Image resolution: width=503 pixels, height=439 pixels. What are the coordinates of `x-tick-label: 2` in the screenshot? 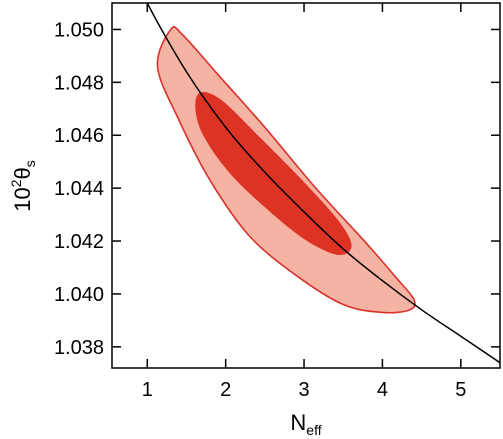 It's located at (225, 390).